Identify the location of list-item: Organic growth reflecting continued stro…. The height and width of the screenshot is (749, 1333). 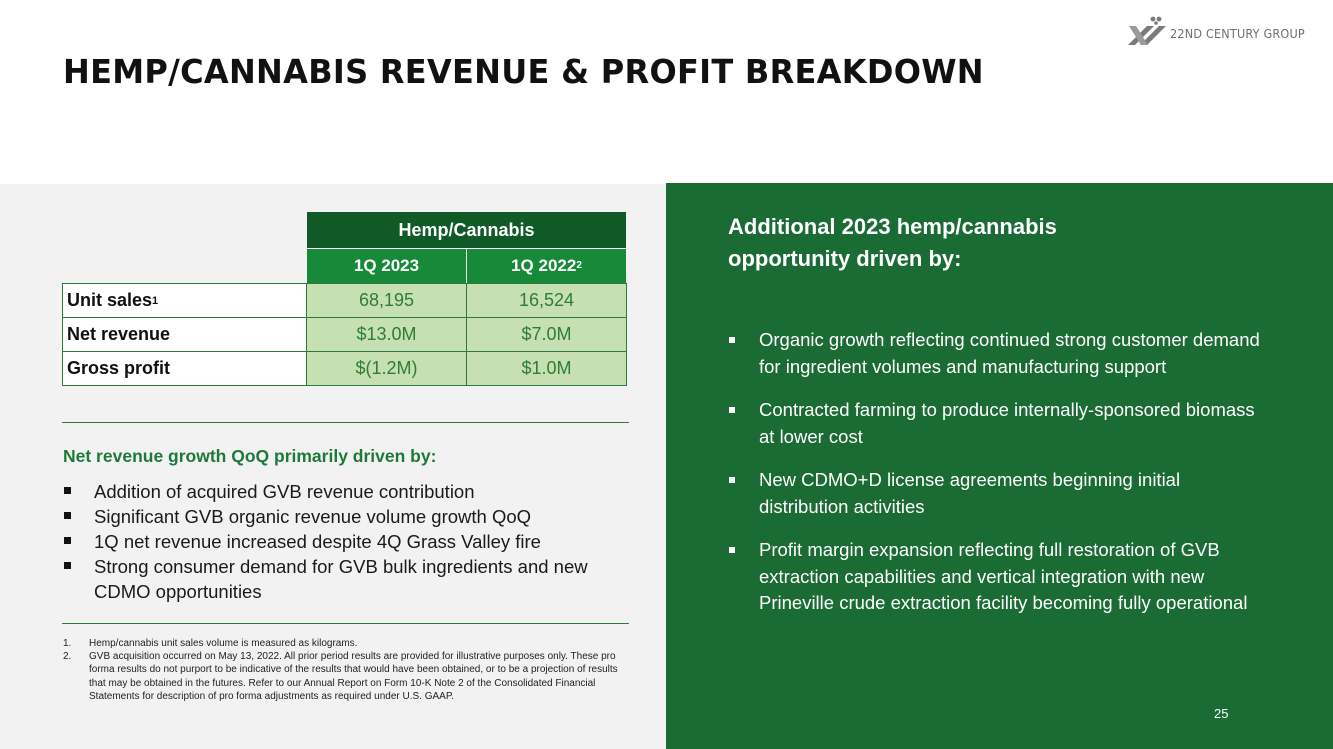
(998, 353).